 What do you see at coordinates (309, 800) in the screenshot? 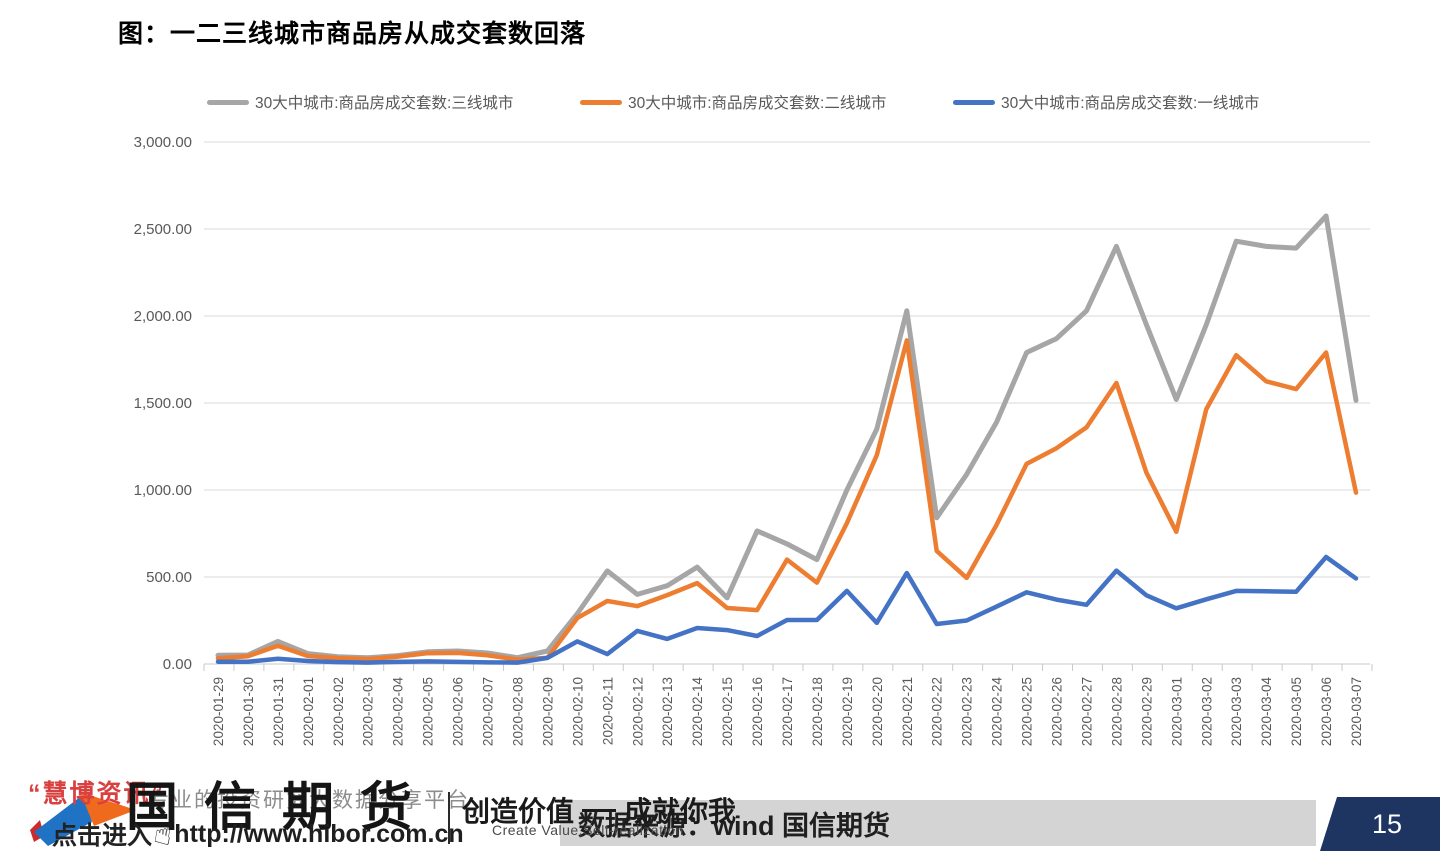
I see `watermark-tagline: 专业的投资研究大数据分享平台` at bounding box center [309, 800].